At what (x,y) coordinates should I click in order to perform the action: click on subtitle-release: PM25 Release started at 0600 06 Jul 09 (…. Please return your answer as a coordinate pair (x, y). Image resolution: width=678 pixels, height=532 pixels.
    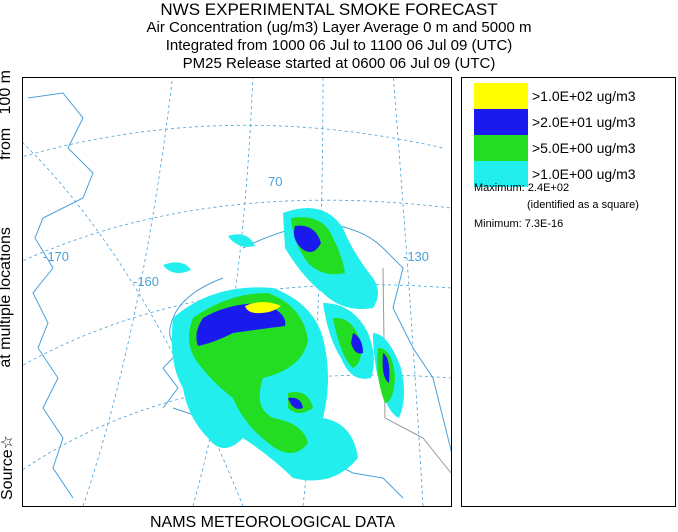
    Looking at the image, I should click on (339, 63).